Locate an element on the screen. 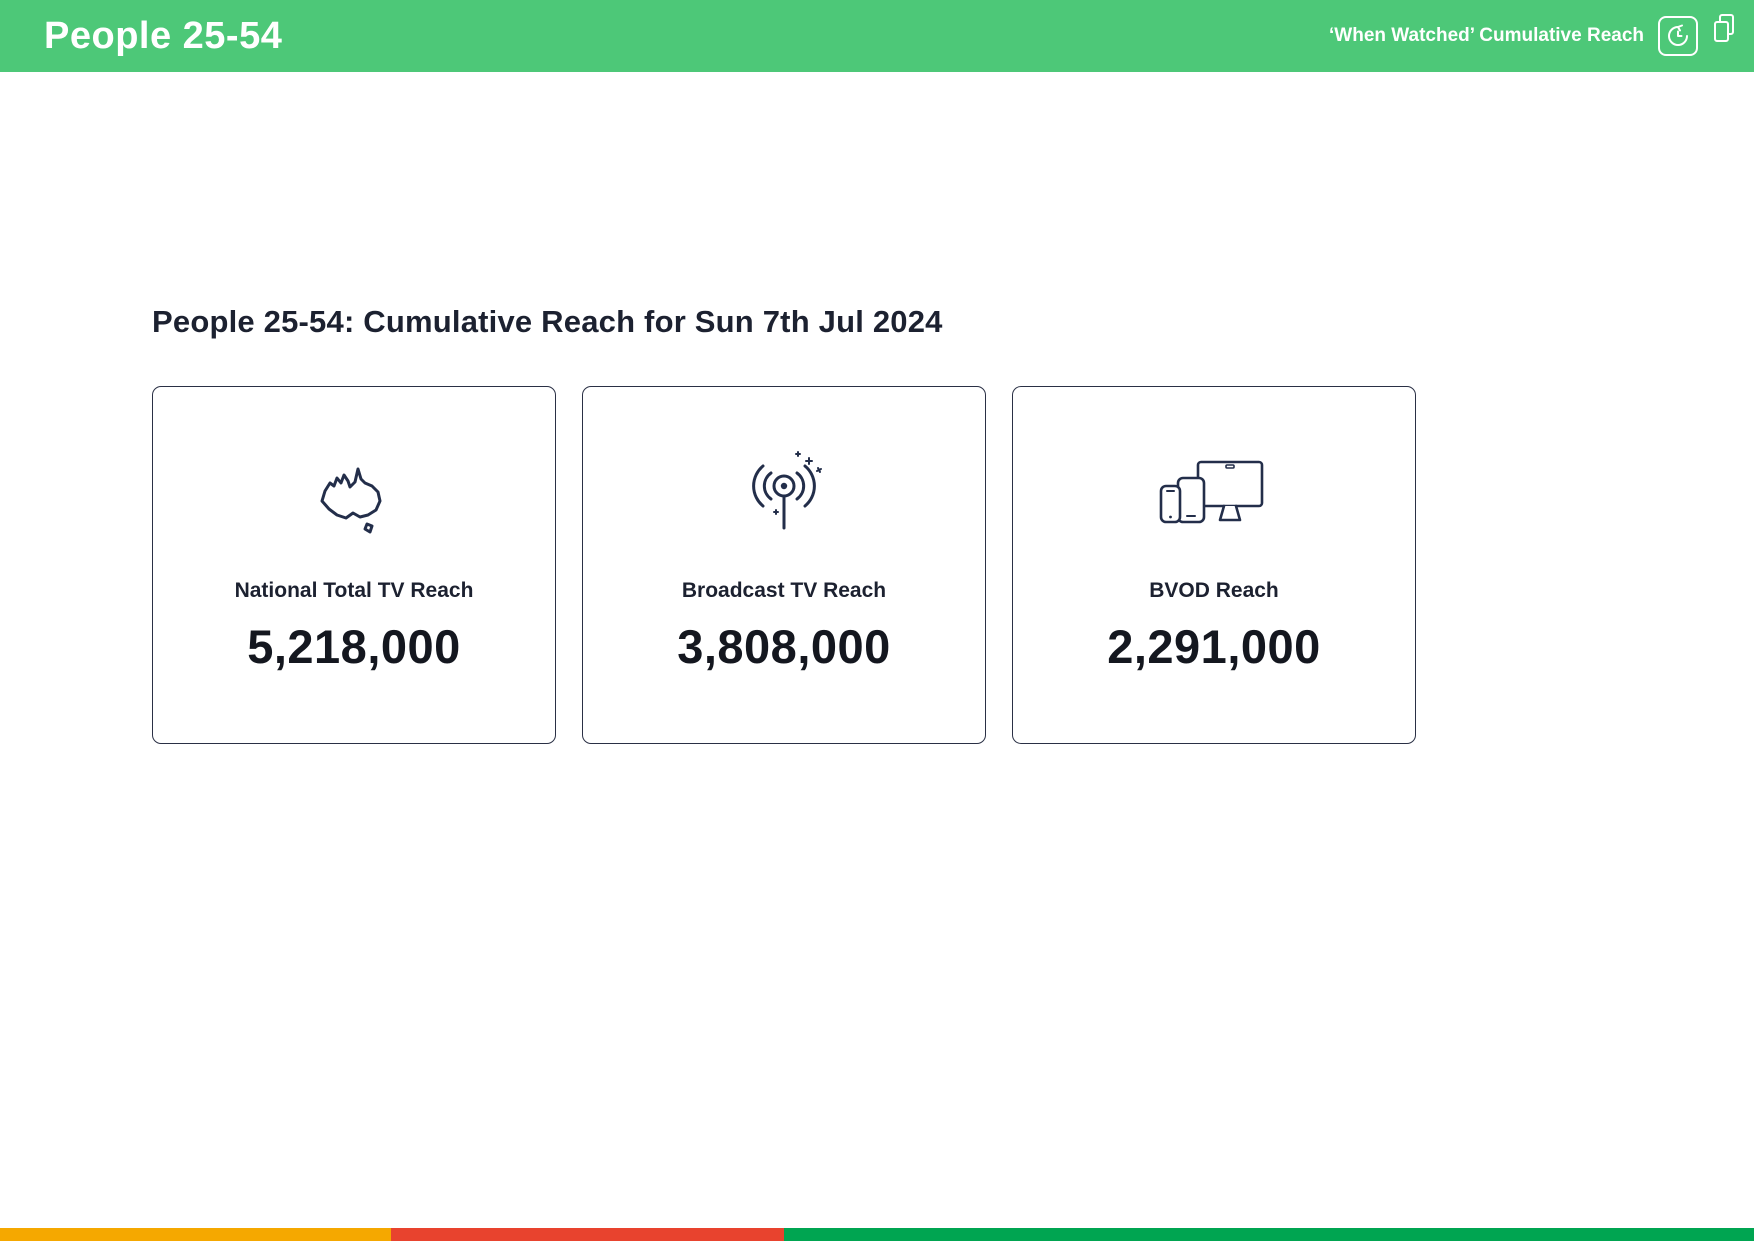 This screenshot has width=1754, height=1241. stripe-yellow-segment is located at coordinates (196, 1234).